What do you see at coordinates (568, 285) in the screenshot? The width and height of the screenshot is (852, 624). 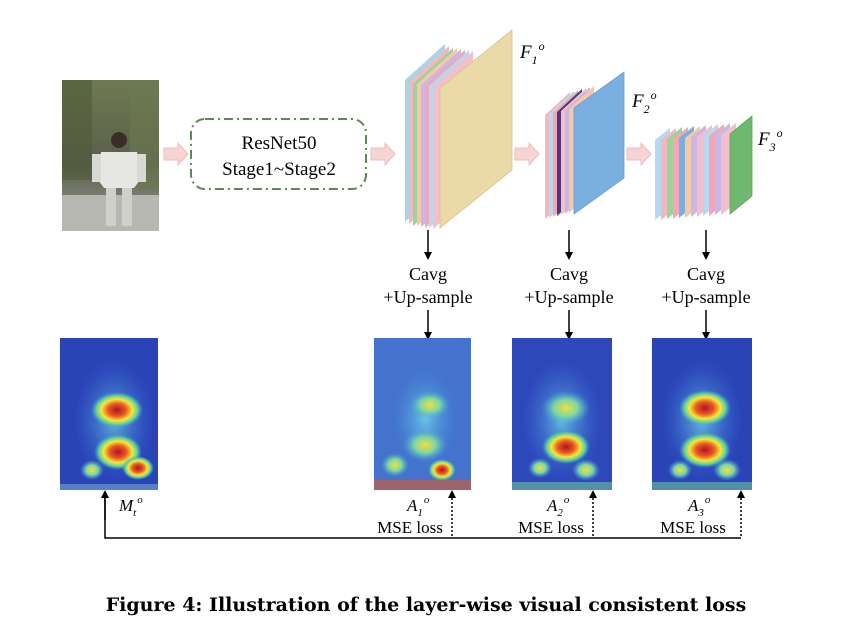 I see `pool-label-2: Cavg +Up-sample` at bounding box center [568, 285].